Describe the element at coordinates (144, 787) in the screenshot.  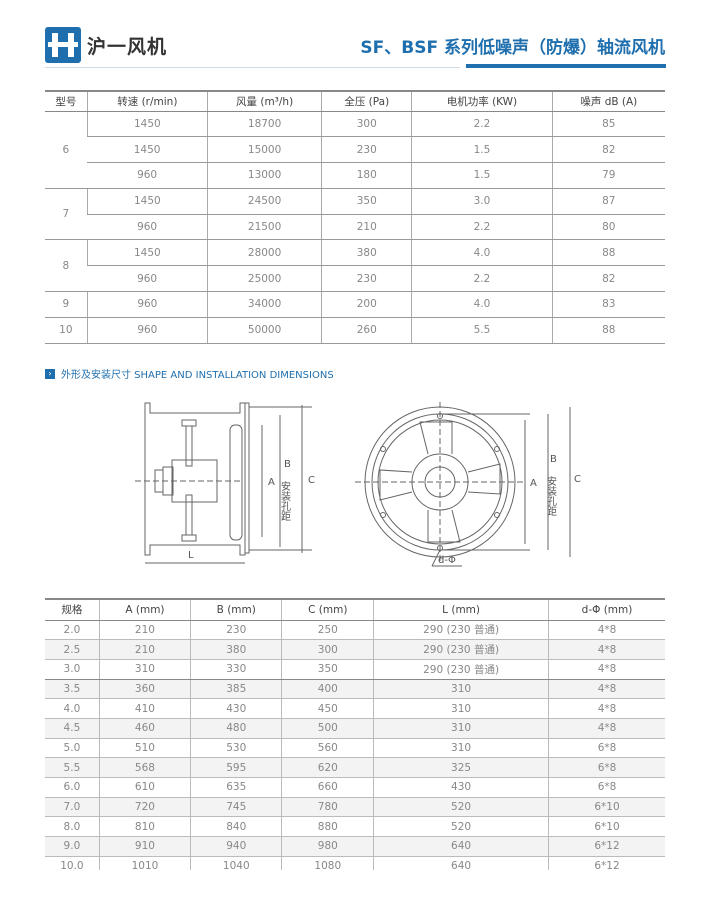
I see `table-cell: 610` at that location.